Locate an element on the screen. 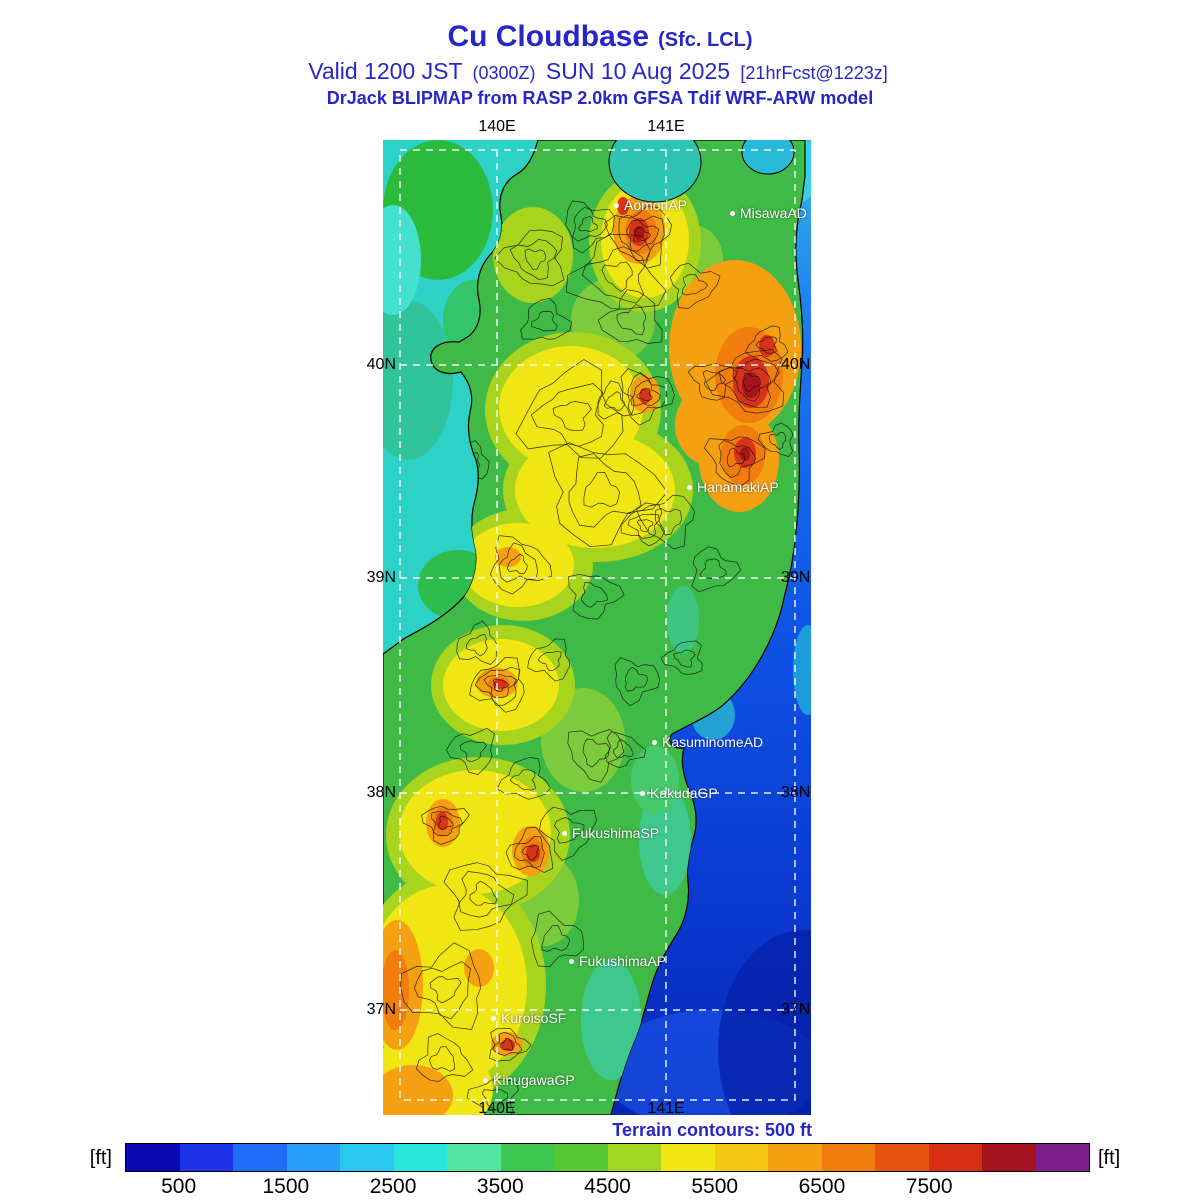  page-title: Cu Cloudbase (Sfc. LCL) is located at coordinates (600, 37).